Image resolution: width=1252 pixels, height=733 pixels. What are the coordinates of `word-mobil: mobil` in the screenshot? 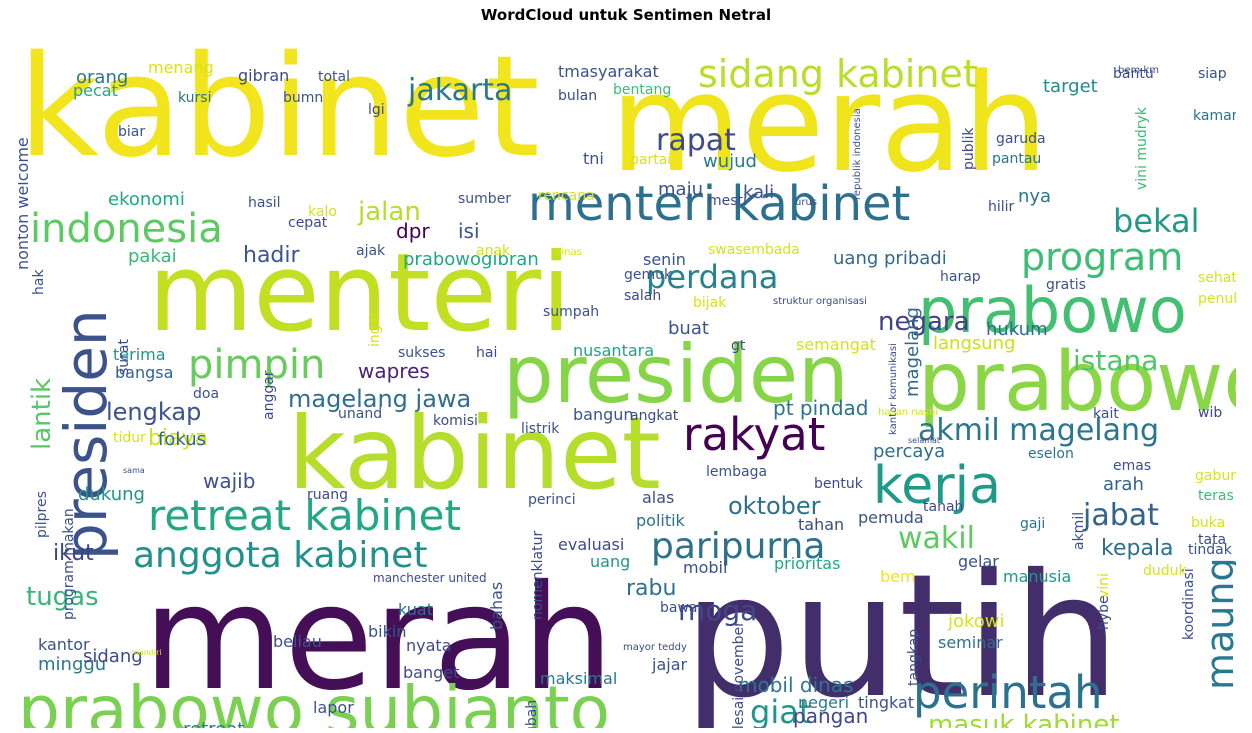 It's located at (705, 567).